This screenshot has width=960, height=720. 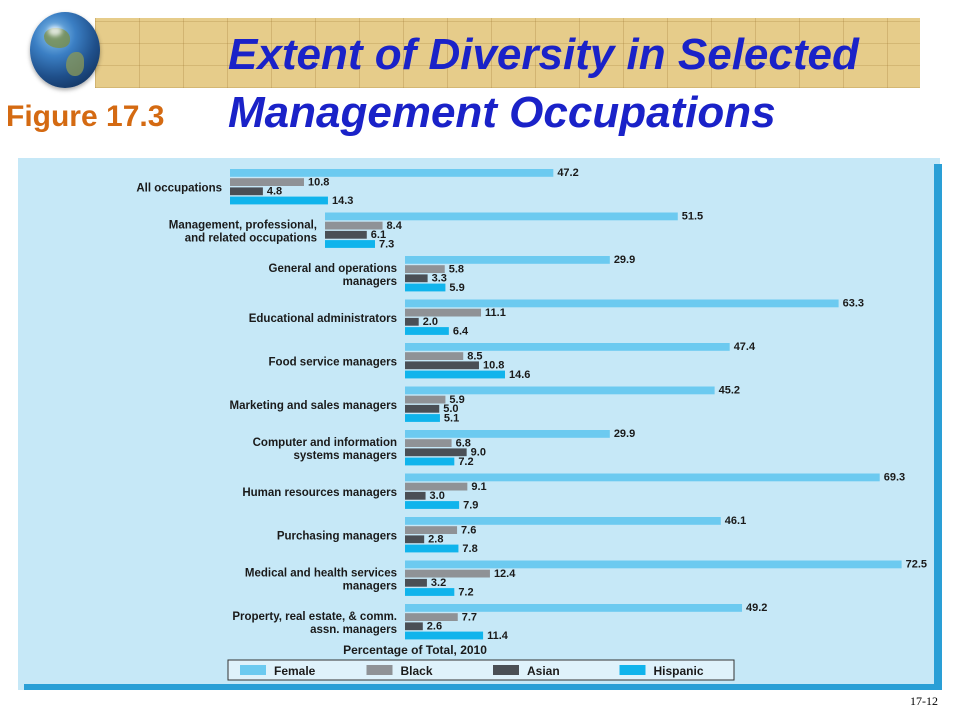 I want to click on data-label: 4.8, so click(x=274, y=192).